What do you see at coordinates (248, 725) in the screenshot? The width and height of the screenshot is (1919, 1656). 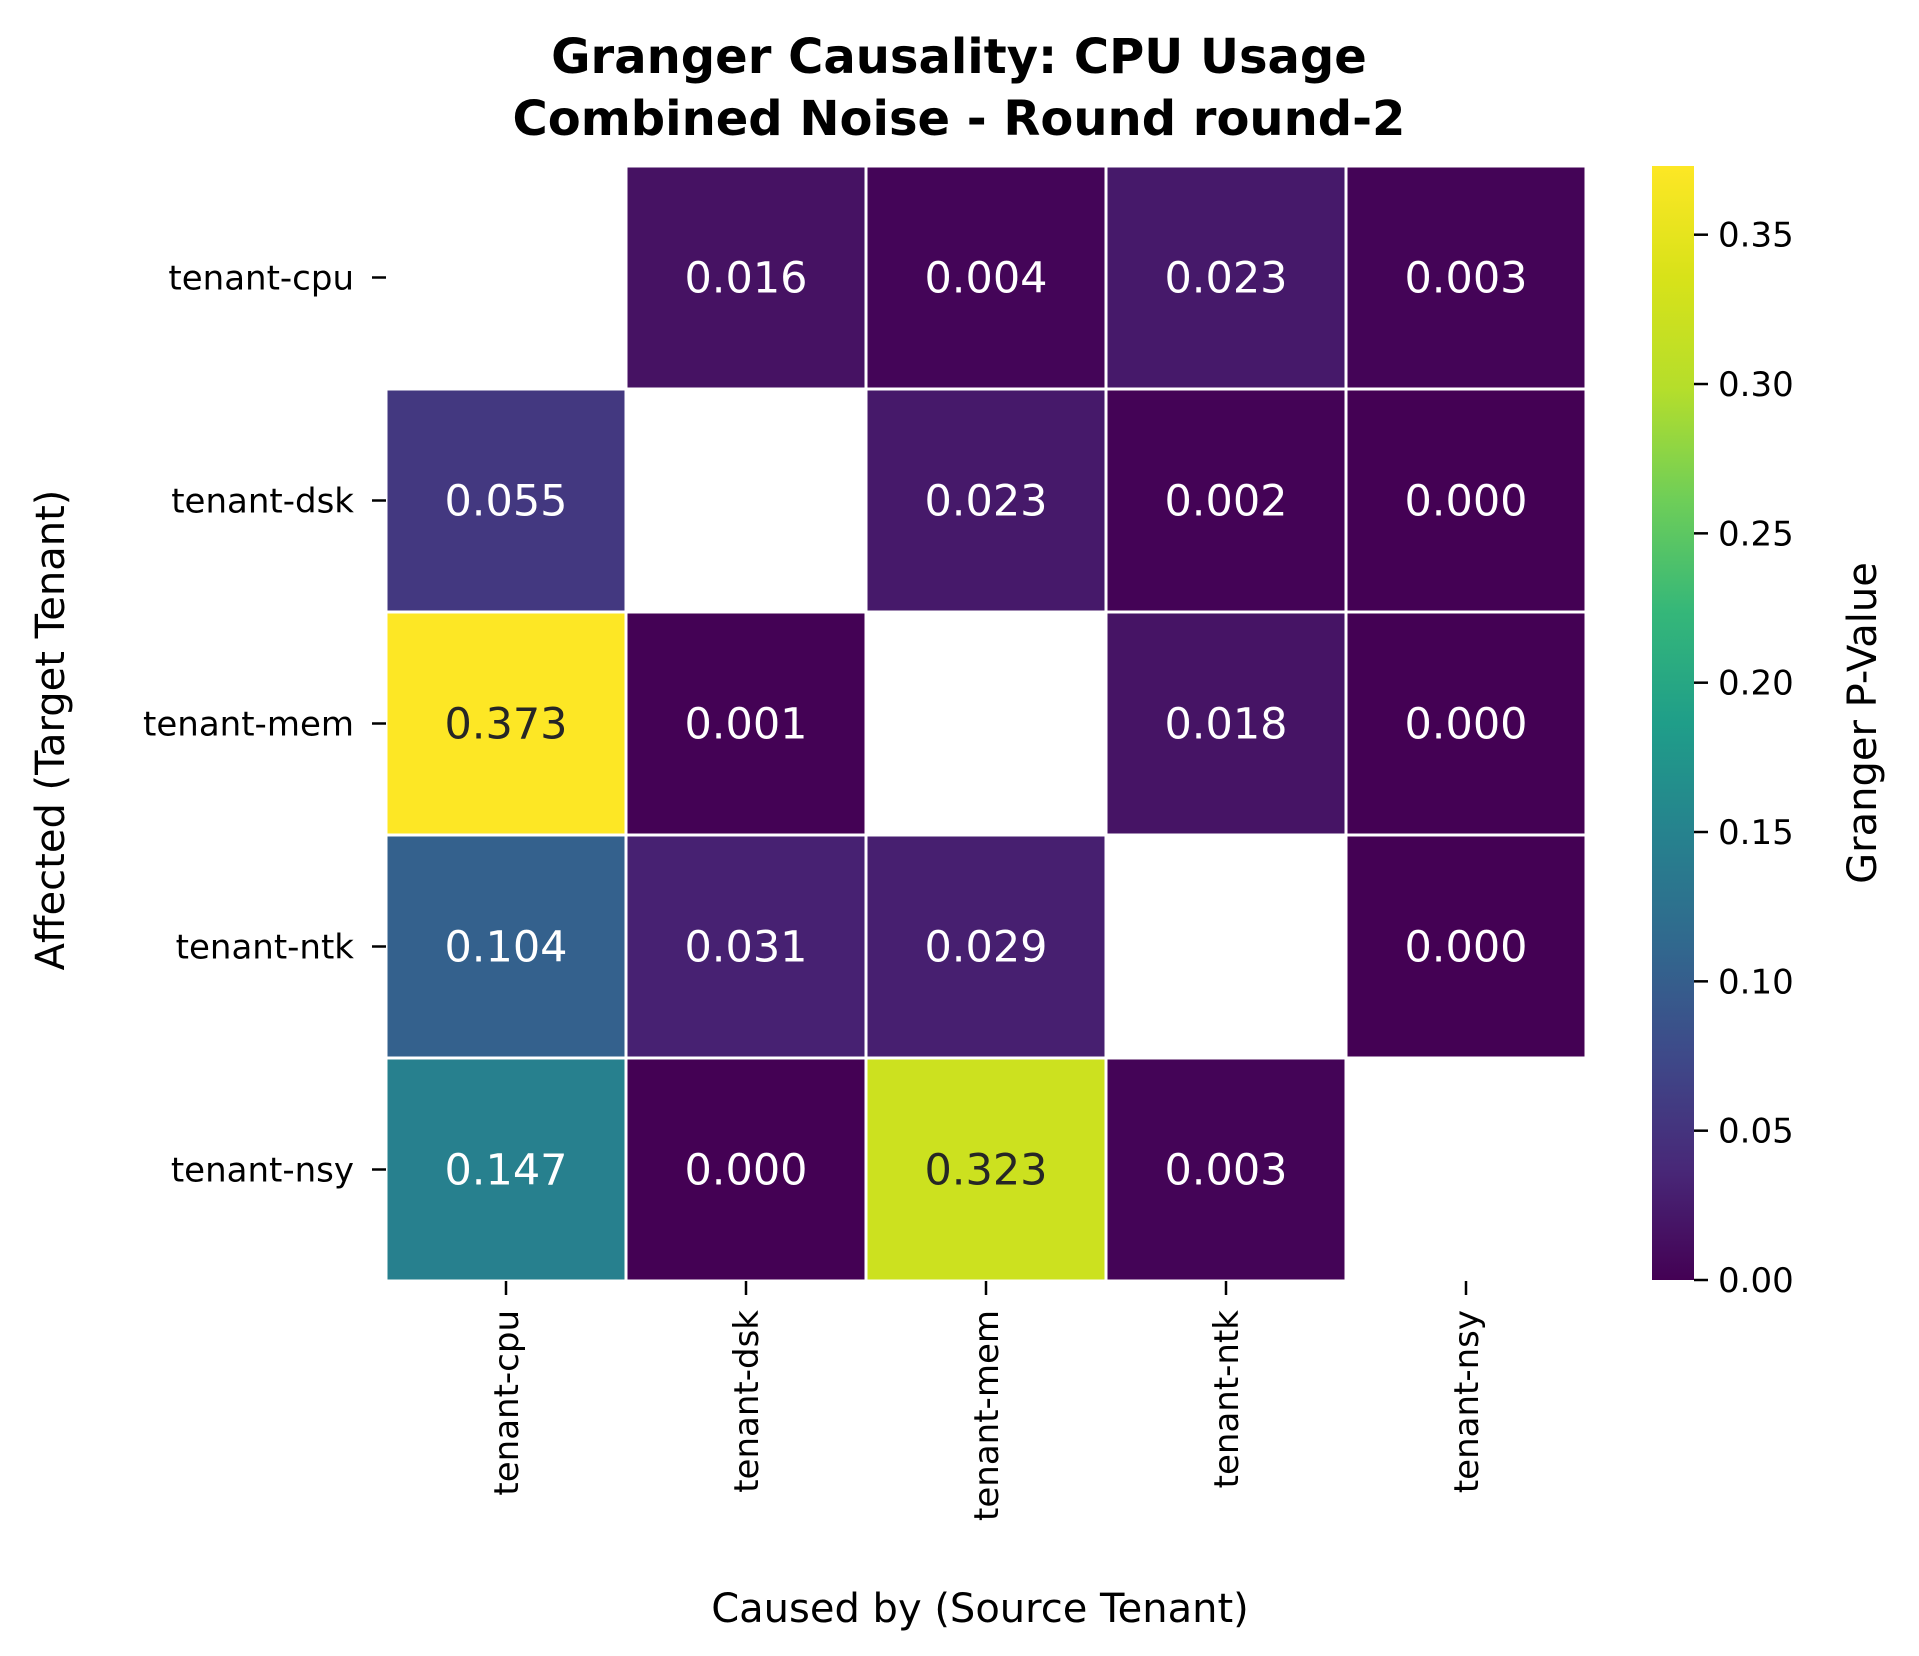 I see `y-tick-label: tenant-mem` at bounding box center [248, 725].